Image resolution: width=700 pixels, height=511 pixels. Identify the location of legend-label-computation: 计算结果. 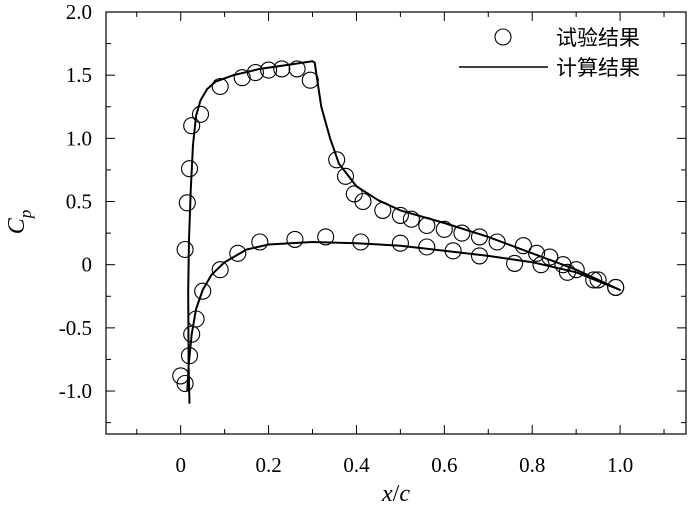
(598, 68).